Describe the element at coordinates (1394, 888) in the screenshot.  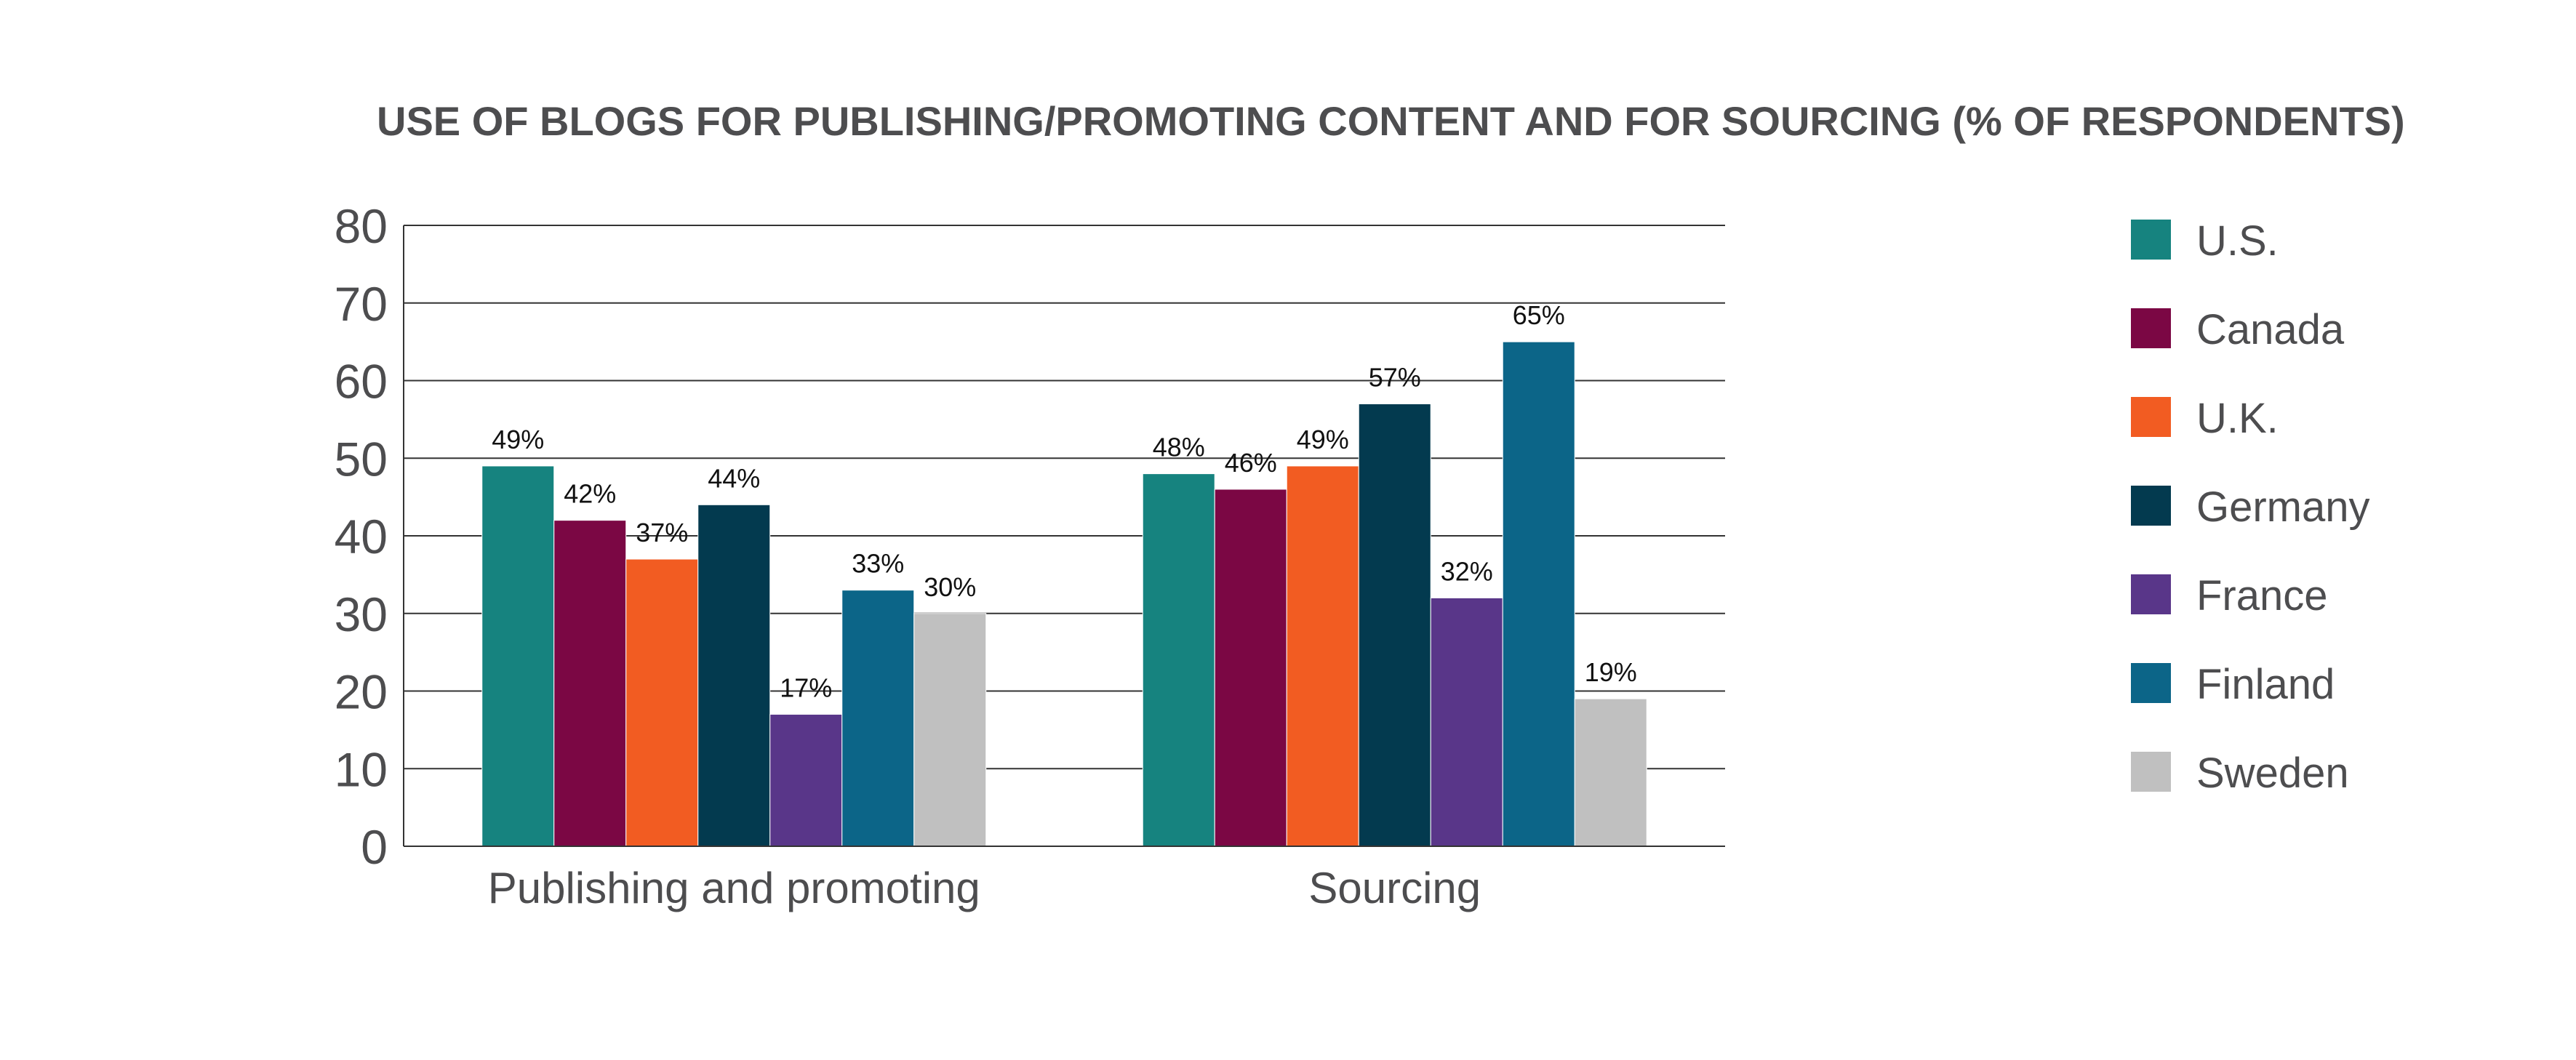
I see `x-tick-label: Sourcing` at that location.